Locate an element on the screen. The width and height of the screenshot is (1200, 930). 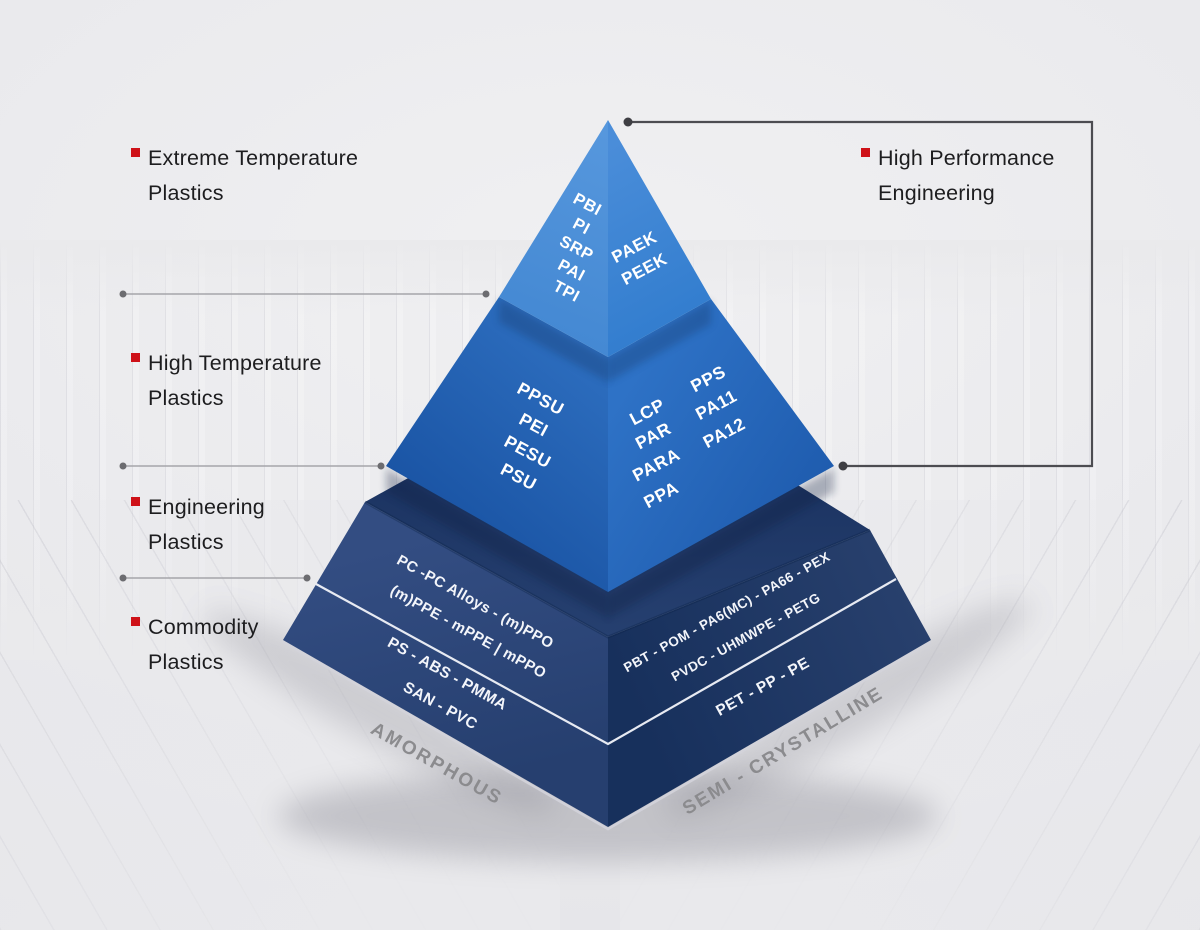
tier-extreme-temperature is located at coordinates (605, 238).